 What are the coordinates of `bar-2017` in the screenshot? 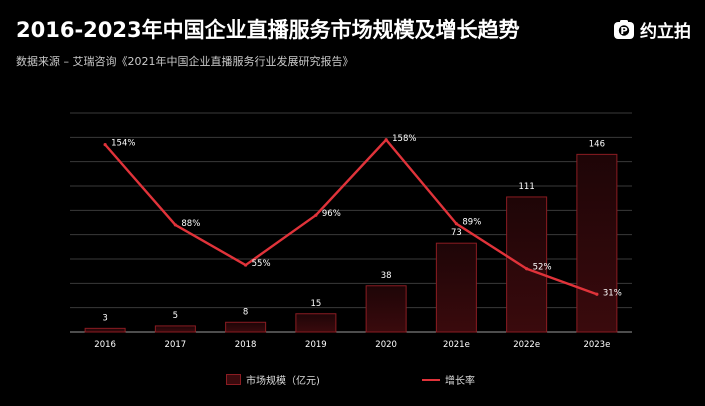 It's located at (175, 329).